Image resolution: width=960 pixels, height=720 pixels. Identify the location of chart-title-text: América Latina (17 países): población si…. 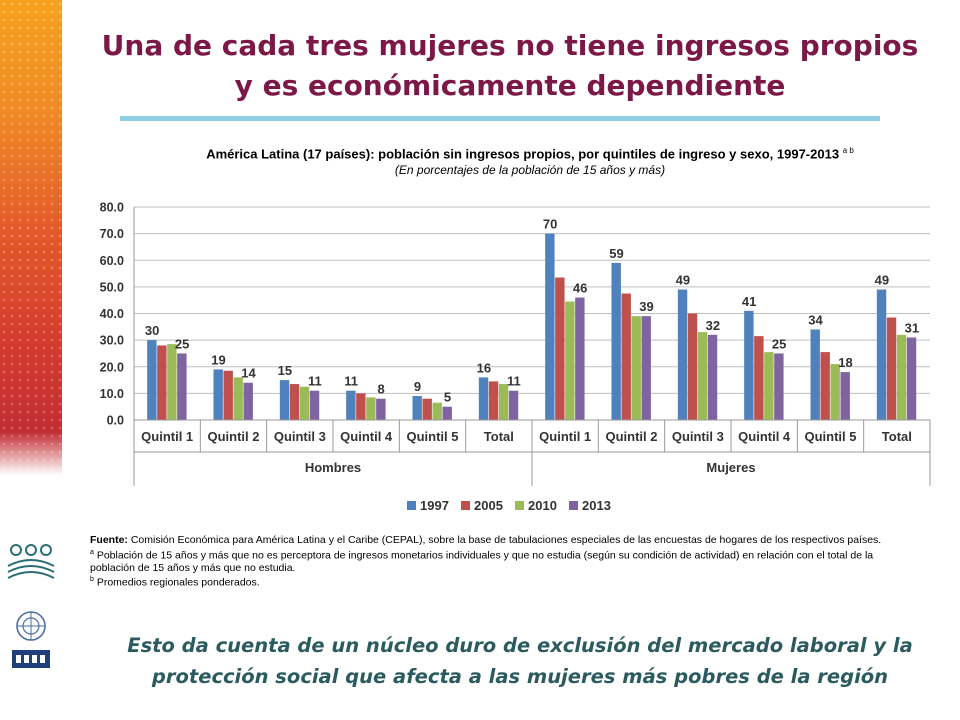
(523, 154).